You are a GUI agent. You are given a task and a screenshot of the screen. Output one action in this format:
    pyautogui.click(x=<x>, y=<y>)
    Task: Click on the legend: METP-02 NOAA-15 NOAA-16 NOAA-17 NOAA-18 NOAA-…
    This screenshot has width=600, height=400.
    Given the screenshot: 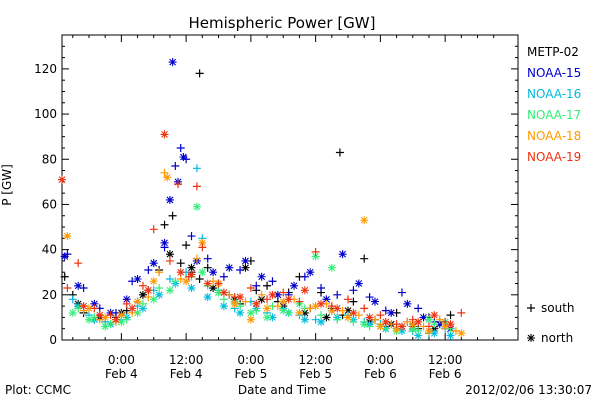 What is the action you would take?
    pyautogui.click(x=554, y=195)
    